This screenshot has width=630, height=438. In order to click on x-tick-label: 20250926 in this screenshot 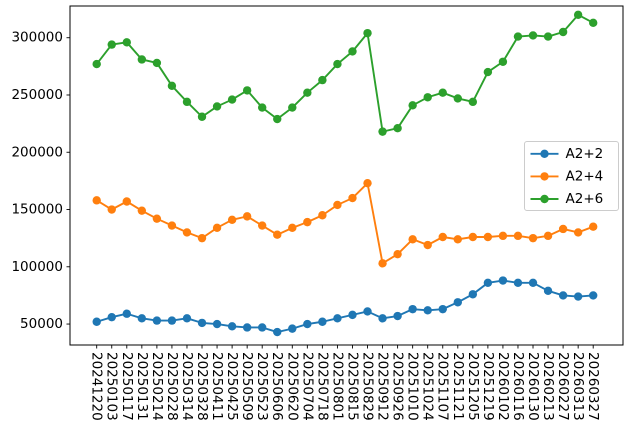, I will do `click(398, 386)`.